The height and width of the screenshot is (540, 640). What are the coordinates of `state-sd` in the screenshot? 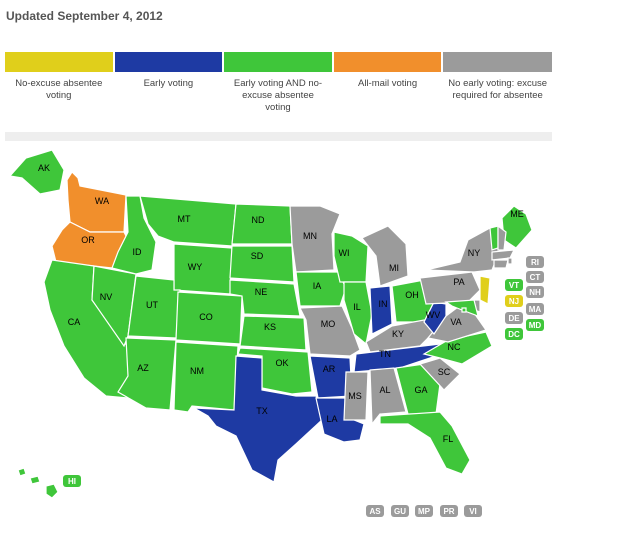 It's located at (262, 264).